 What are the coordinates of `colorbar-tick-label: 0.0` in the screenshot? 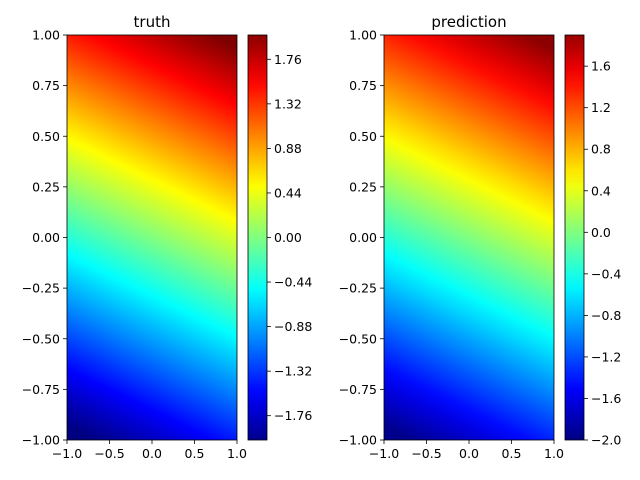 It's located at (601, 232).